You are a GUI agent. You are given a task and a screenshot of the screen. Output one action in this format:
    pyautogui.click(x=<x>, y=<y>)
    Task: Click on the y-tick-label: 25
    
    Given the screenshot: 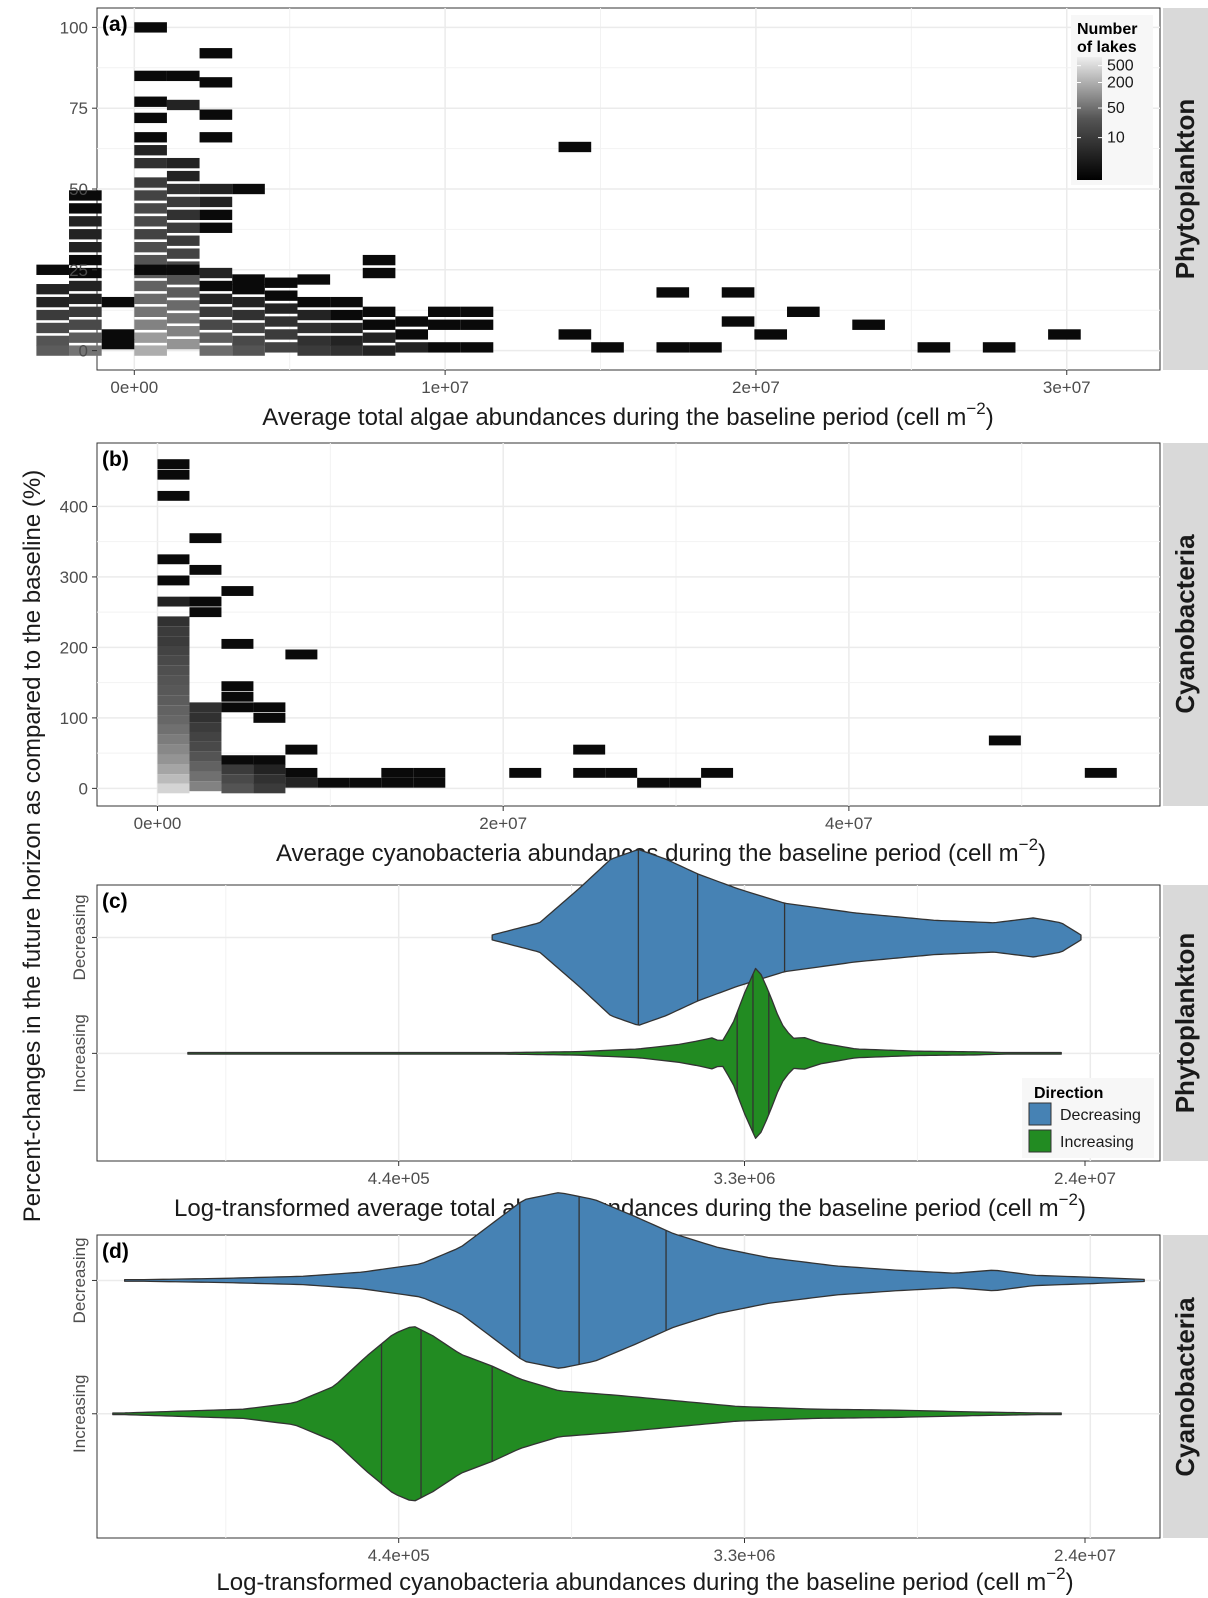 What is the action you would take?
    pyautogui.click(x=78, y=270)
    